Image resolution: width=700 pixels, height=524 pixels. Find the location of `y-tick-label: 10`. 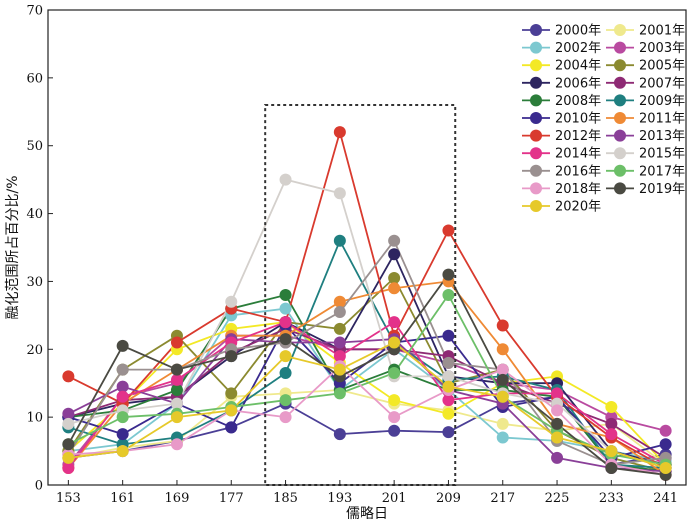

y-tick-label: 10 is located at coordinates (34, 418).